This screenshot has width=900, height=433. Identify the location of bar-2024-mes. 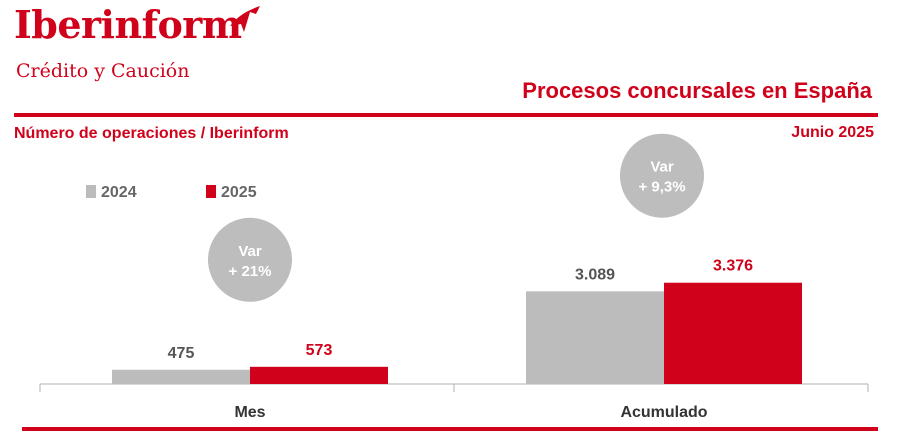
(181, 376).